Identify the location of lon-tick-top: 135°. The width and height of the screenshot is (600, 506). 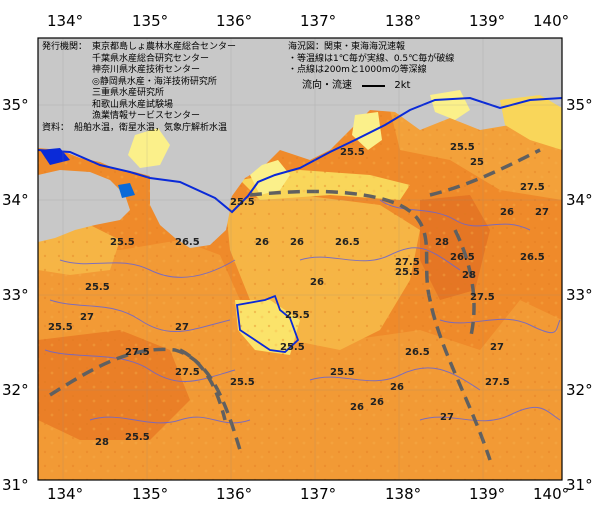
(150, 21).